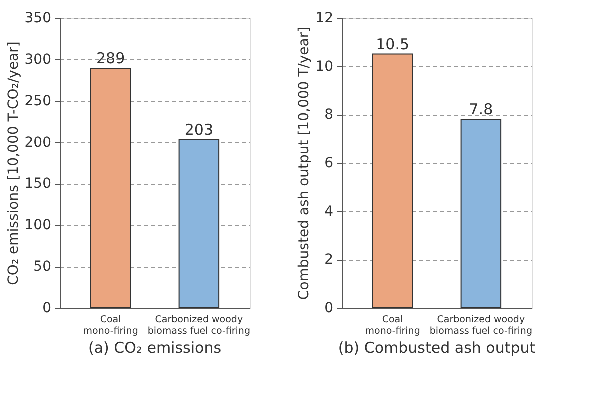 The width and height of the screenshot is (601, 410). I want to click on y-tick-label: 6, so click(329, 164).